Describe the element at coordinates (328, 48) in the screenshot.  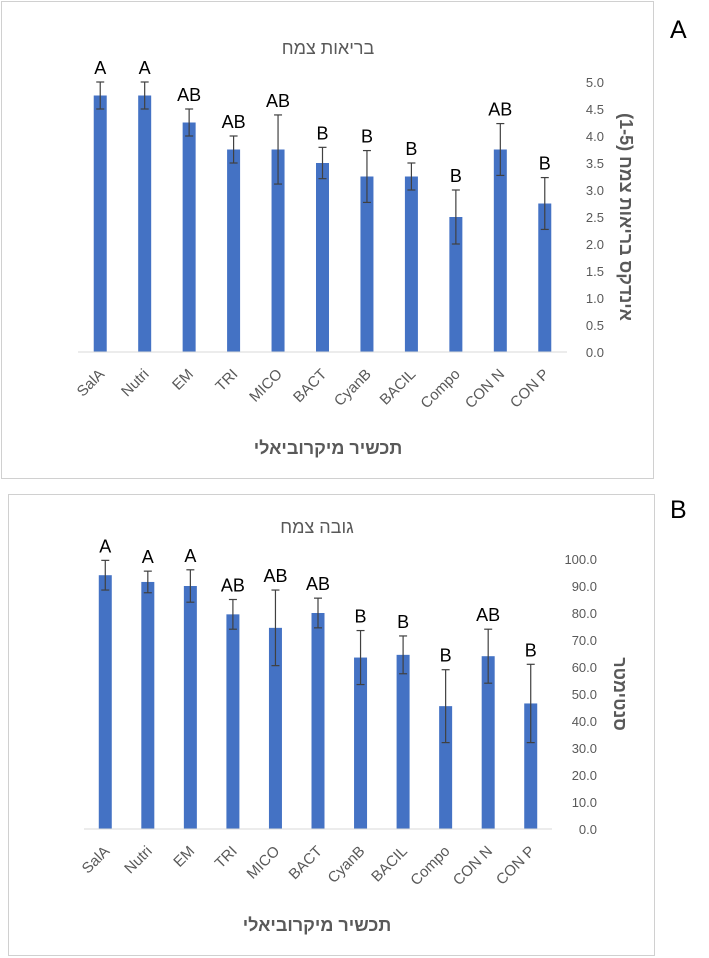
I see `chart-title: בריאות צמח` at that location.